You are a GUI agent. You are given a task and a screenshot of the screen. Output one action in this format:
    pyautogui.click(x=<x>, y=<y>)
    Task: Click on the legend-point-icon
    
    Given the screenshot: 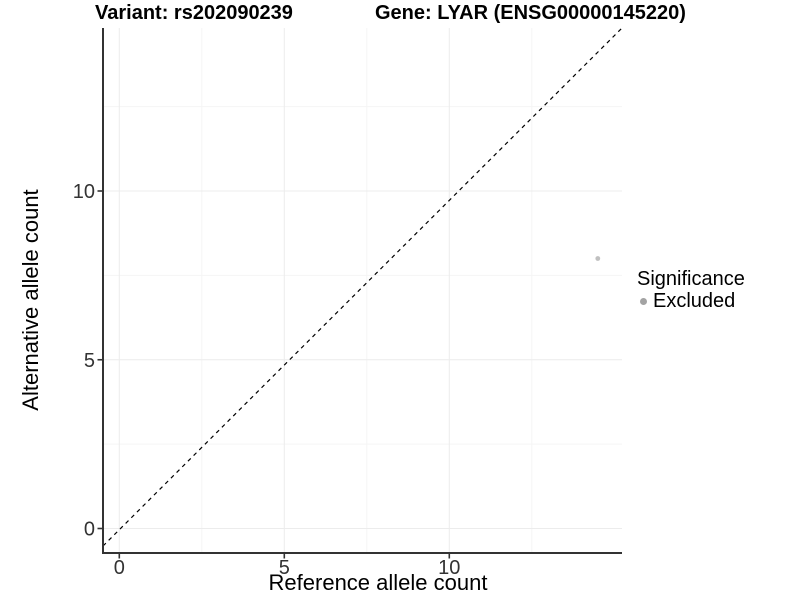 What is the action you would take?
    pyautogui.click(x=643, y=301)
    